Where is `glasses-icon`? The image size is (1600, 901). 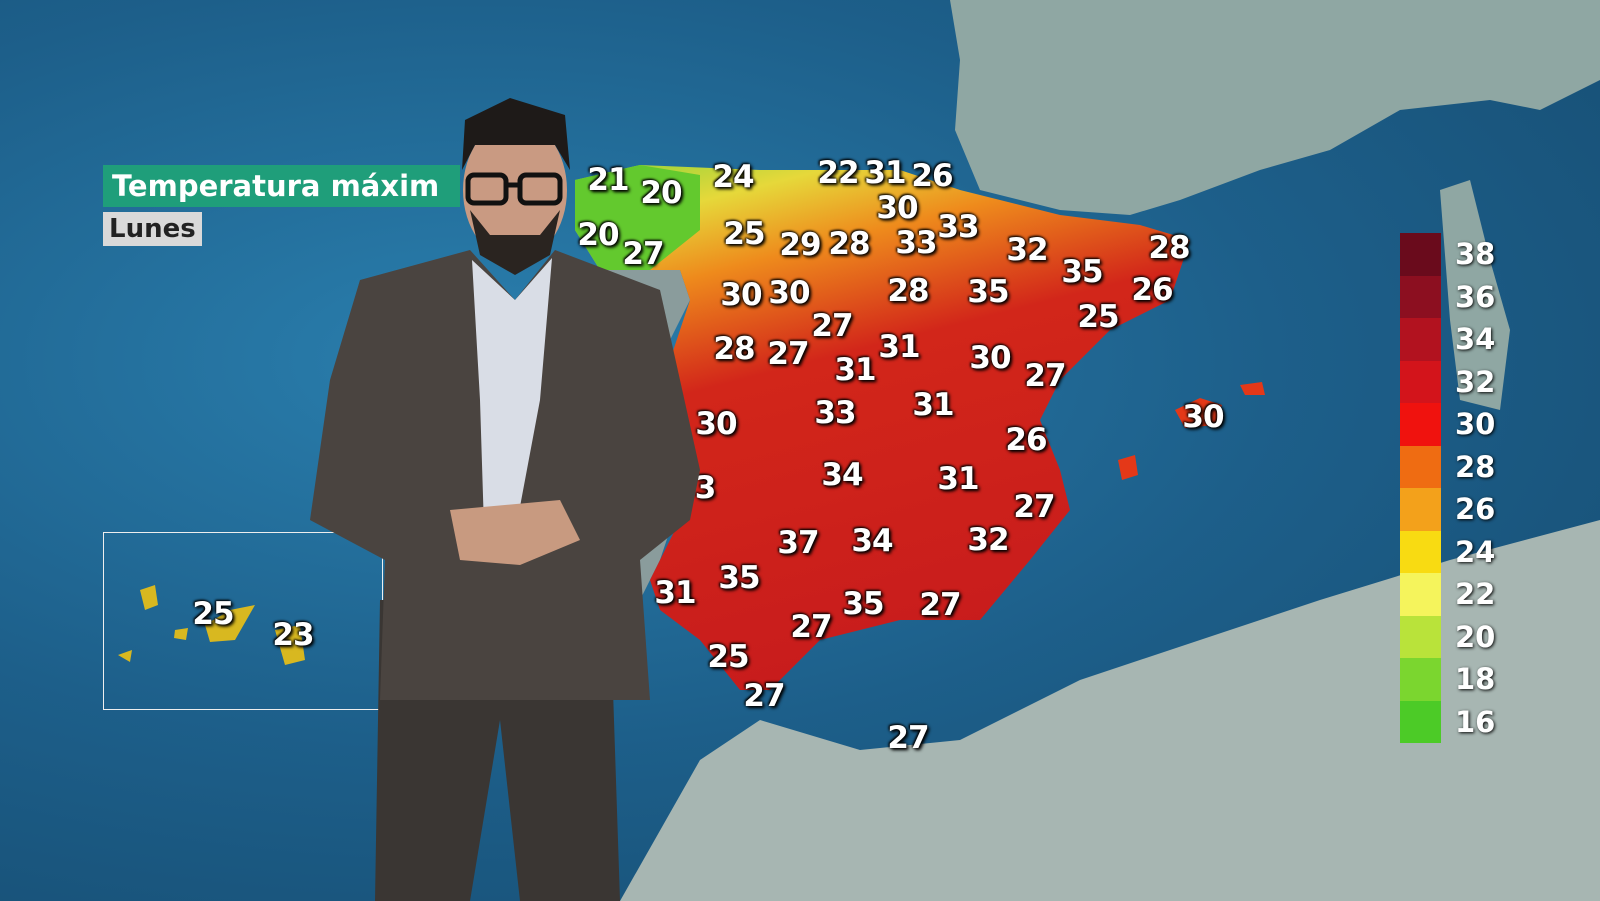 glasses-icon is located at coordinates (514, 189).